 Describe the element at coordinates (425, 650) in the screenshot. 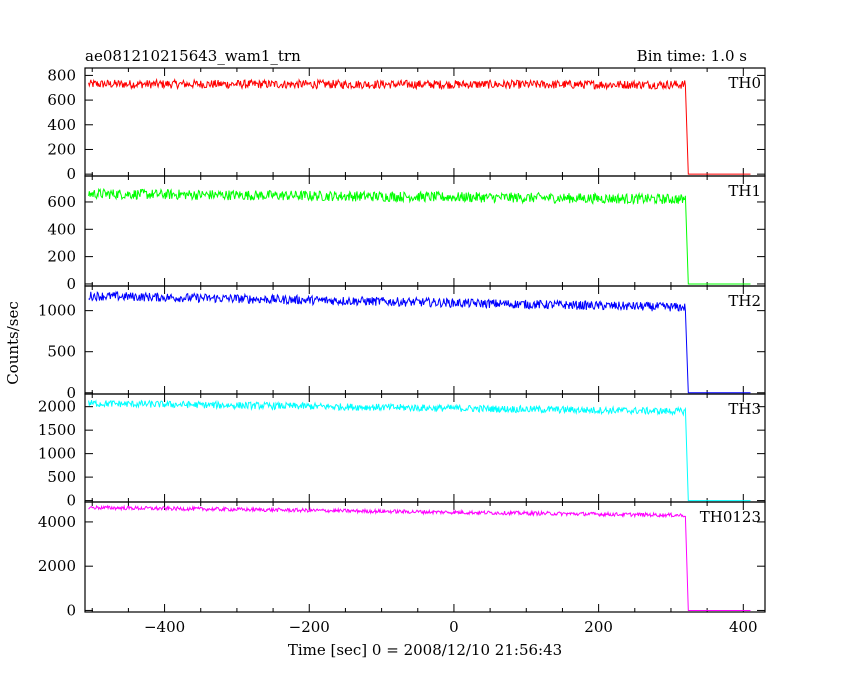

I see `x-axis-label: Time [sec] 0 = 2008/12/10 21:56:43` at that location.